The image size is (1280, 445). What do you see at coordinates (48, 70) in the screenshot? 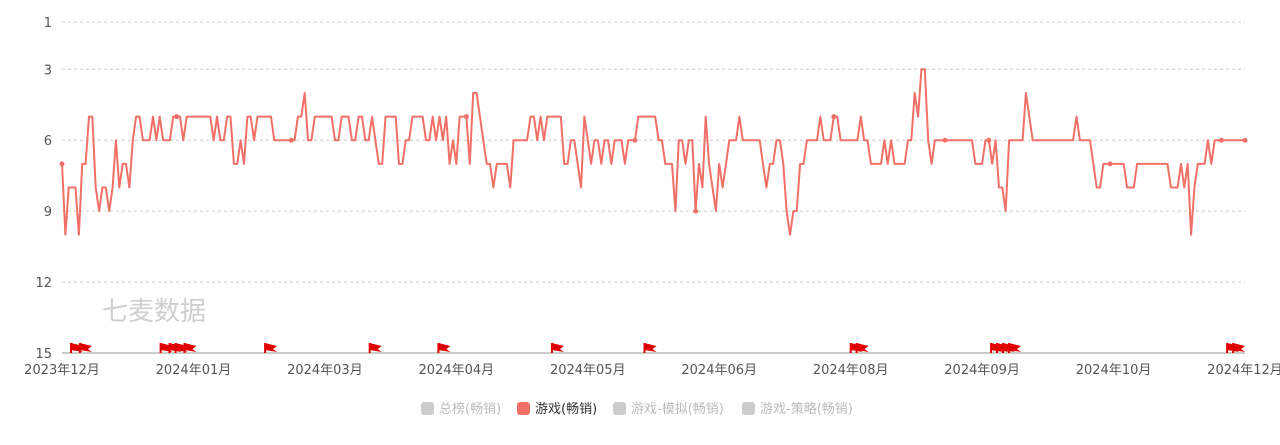
I see `y-tick-label: 3` at bounding box center [48, 70].